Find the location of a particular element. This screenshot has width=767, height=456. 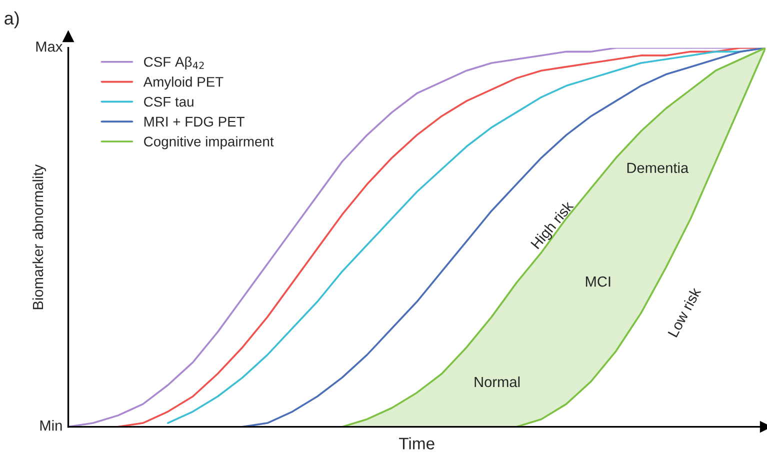

annotation: Normal is located at coordinates (497, 382).